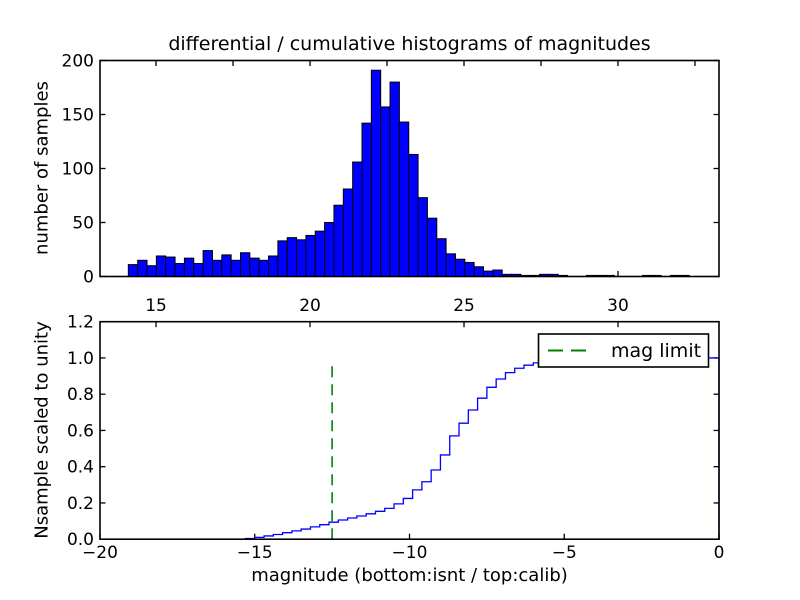 The image size is (800, 600). Describe the element at coordinates (83, 224) in the screenshot. I see `top-plot-ytick-label: 50` at that location.